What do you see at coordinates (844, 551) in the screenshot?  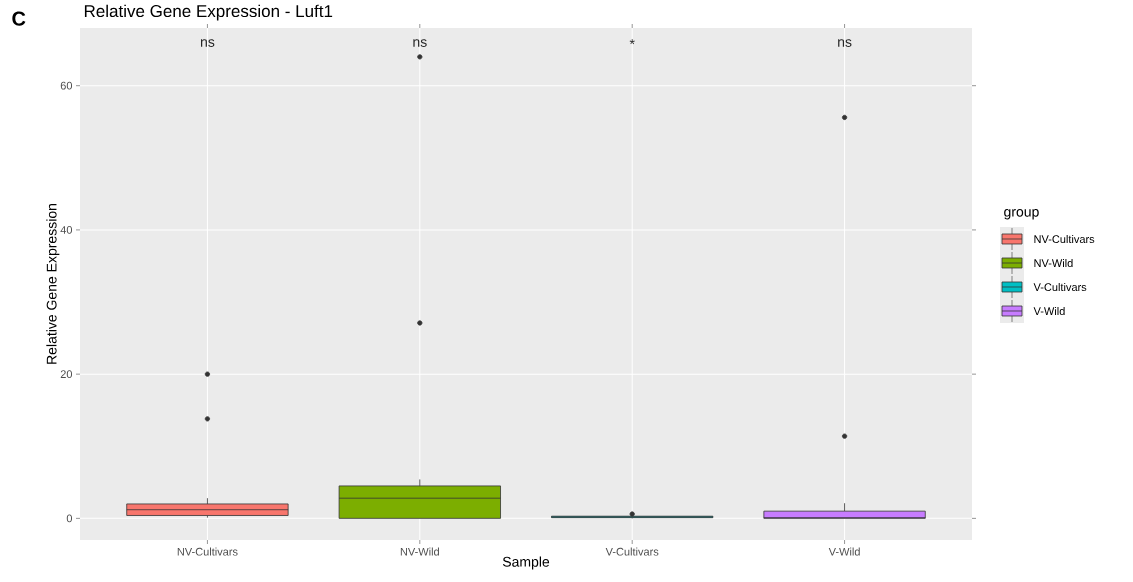 I see `x-tick-label: V-Wild` at bounding box center [844, 551].